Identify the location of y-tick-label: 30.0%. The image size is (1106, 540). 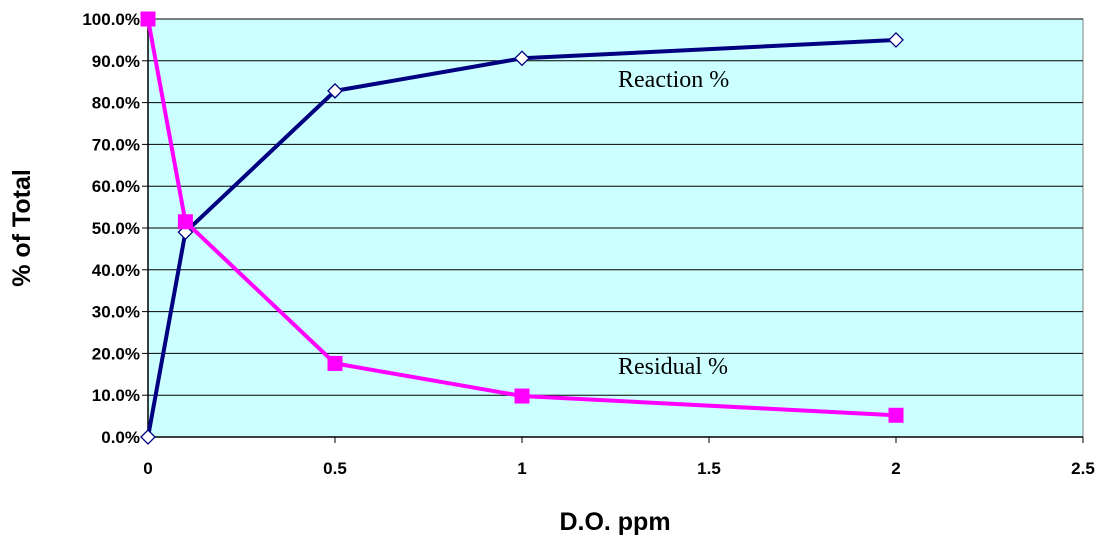
(116, 312).